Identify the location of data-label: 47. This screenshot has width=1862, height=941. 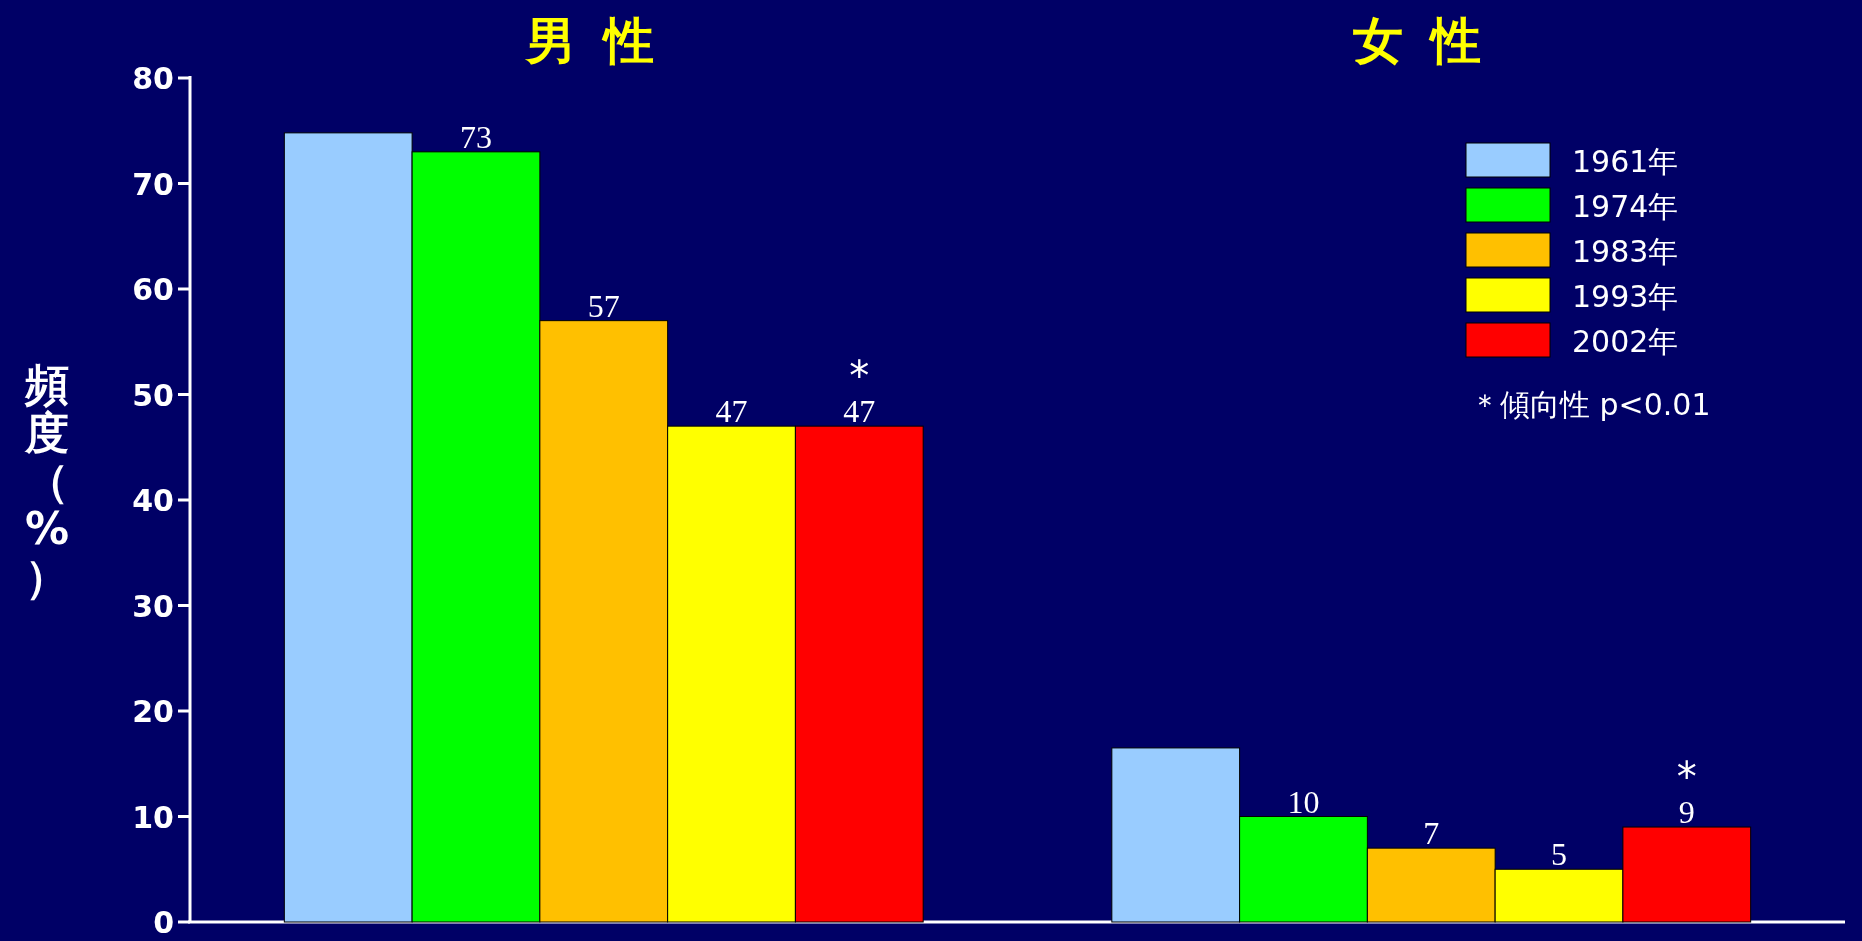
(731, 411).